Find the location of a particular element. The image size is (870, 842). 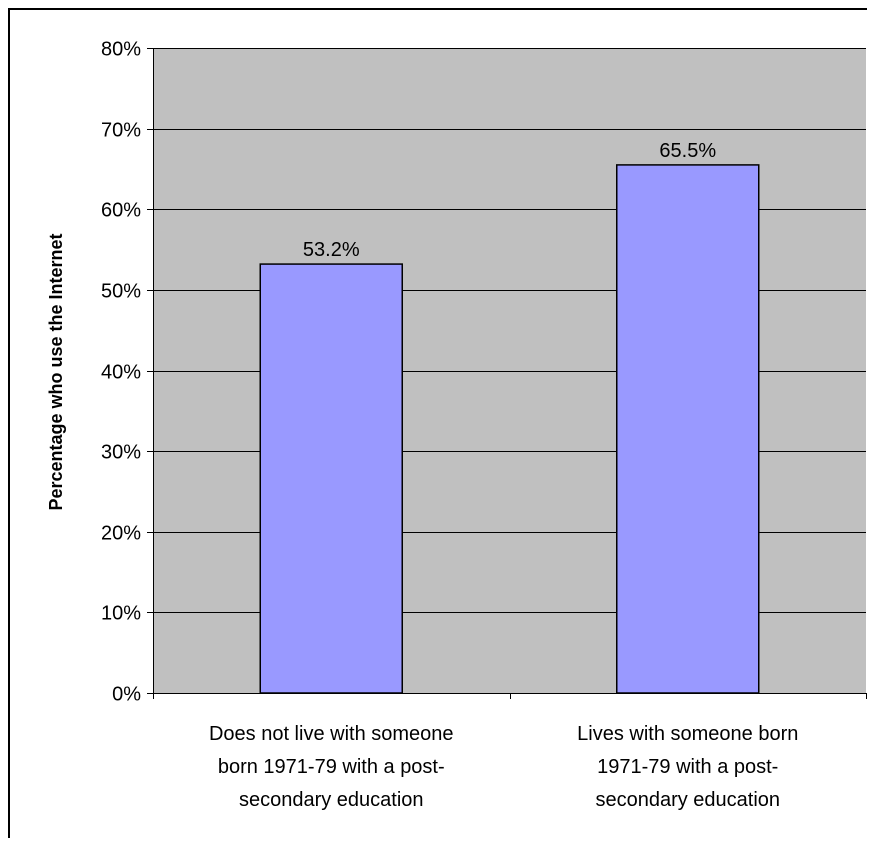

y-tick-label: 30% is located at coordinates (121, 453).